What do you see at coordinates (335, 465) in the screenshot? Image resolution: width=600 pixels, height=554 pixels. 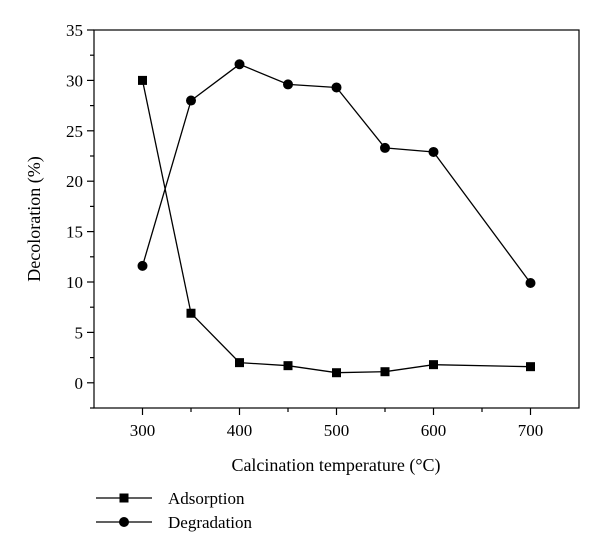 I see `x-axis-label: Calcination temperature (°C)` at bounding box center [335, 465].